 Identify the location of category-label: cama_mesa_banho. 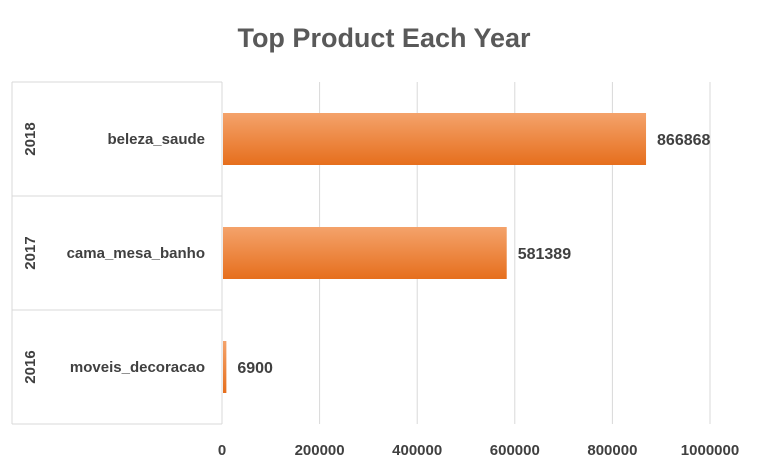
(136, 253).